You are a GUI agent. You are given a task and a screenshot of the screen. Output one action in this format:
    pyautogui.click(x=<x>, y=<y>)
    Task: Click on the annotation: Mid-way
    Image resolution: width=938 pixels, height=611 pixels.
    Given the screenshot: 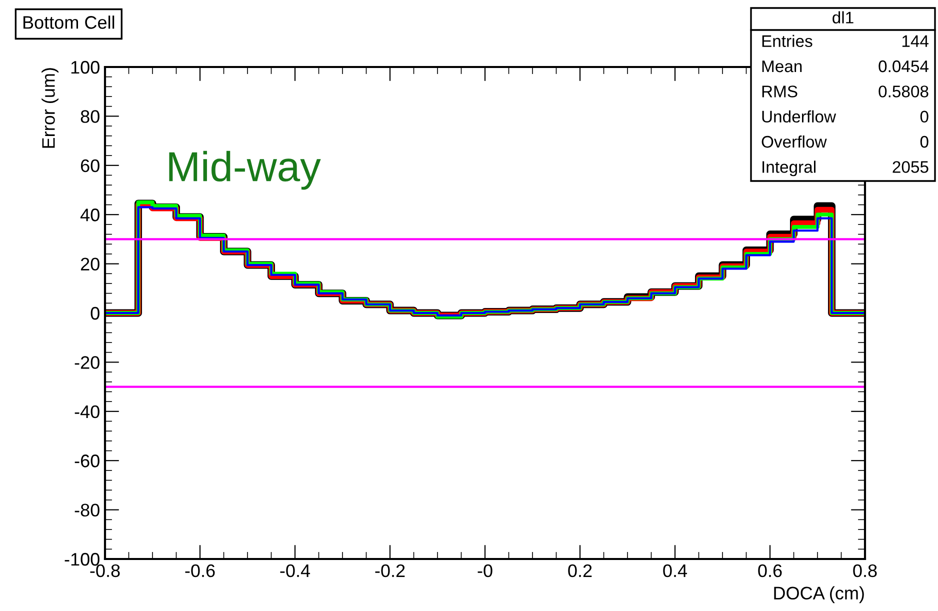 What is the action you would take?
    pyautogui.click(x=245, y=170)
    